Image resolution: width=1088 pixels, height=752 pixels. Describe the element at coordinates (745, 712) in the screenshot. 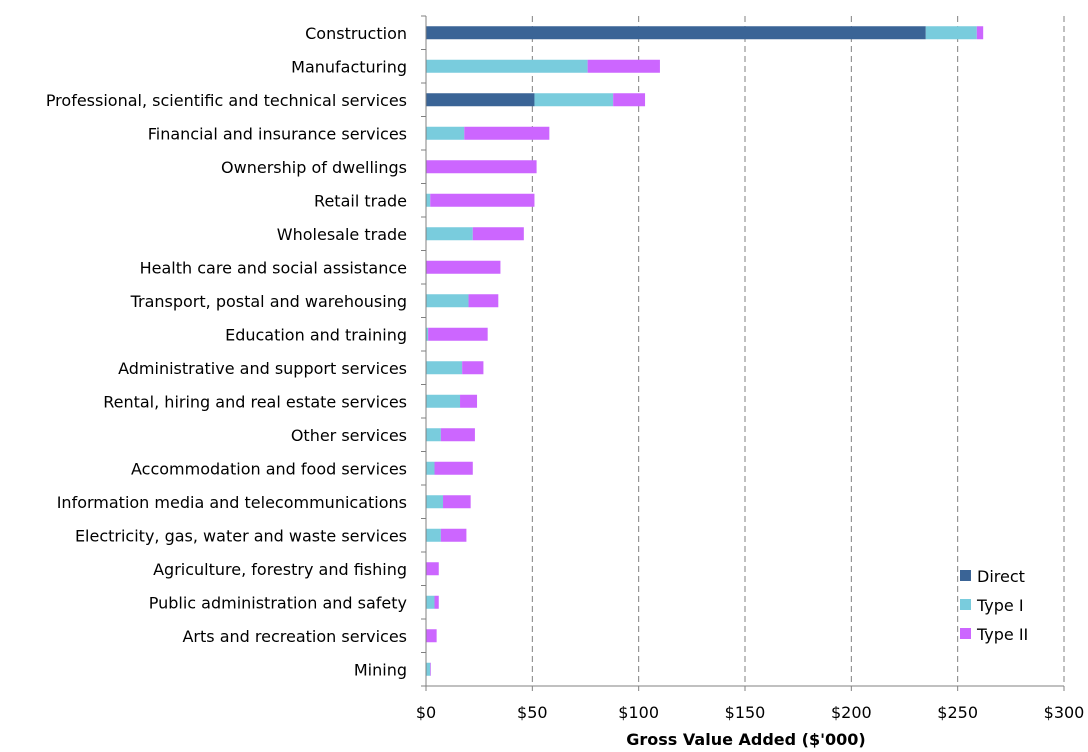

I see `x-tick-label: $150` at that location.